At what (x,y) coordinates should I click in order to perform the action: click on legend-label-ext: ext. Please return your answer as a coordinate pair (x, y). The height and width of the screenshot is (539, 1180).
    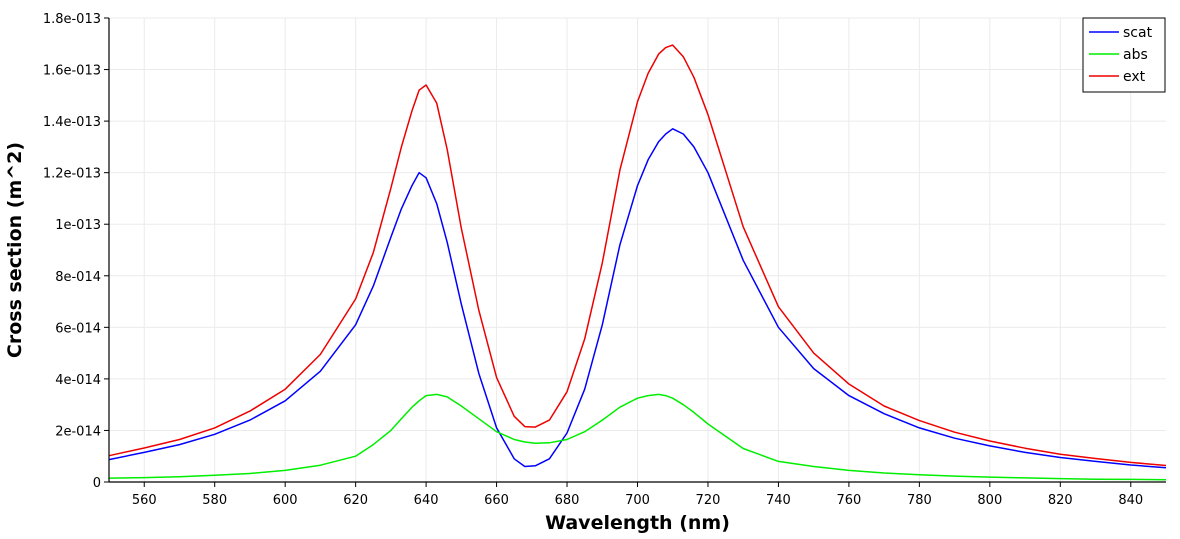
    Looking at the image, I should click on (1134, 77).